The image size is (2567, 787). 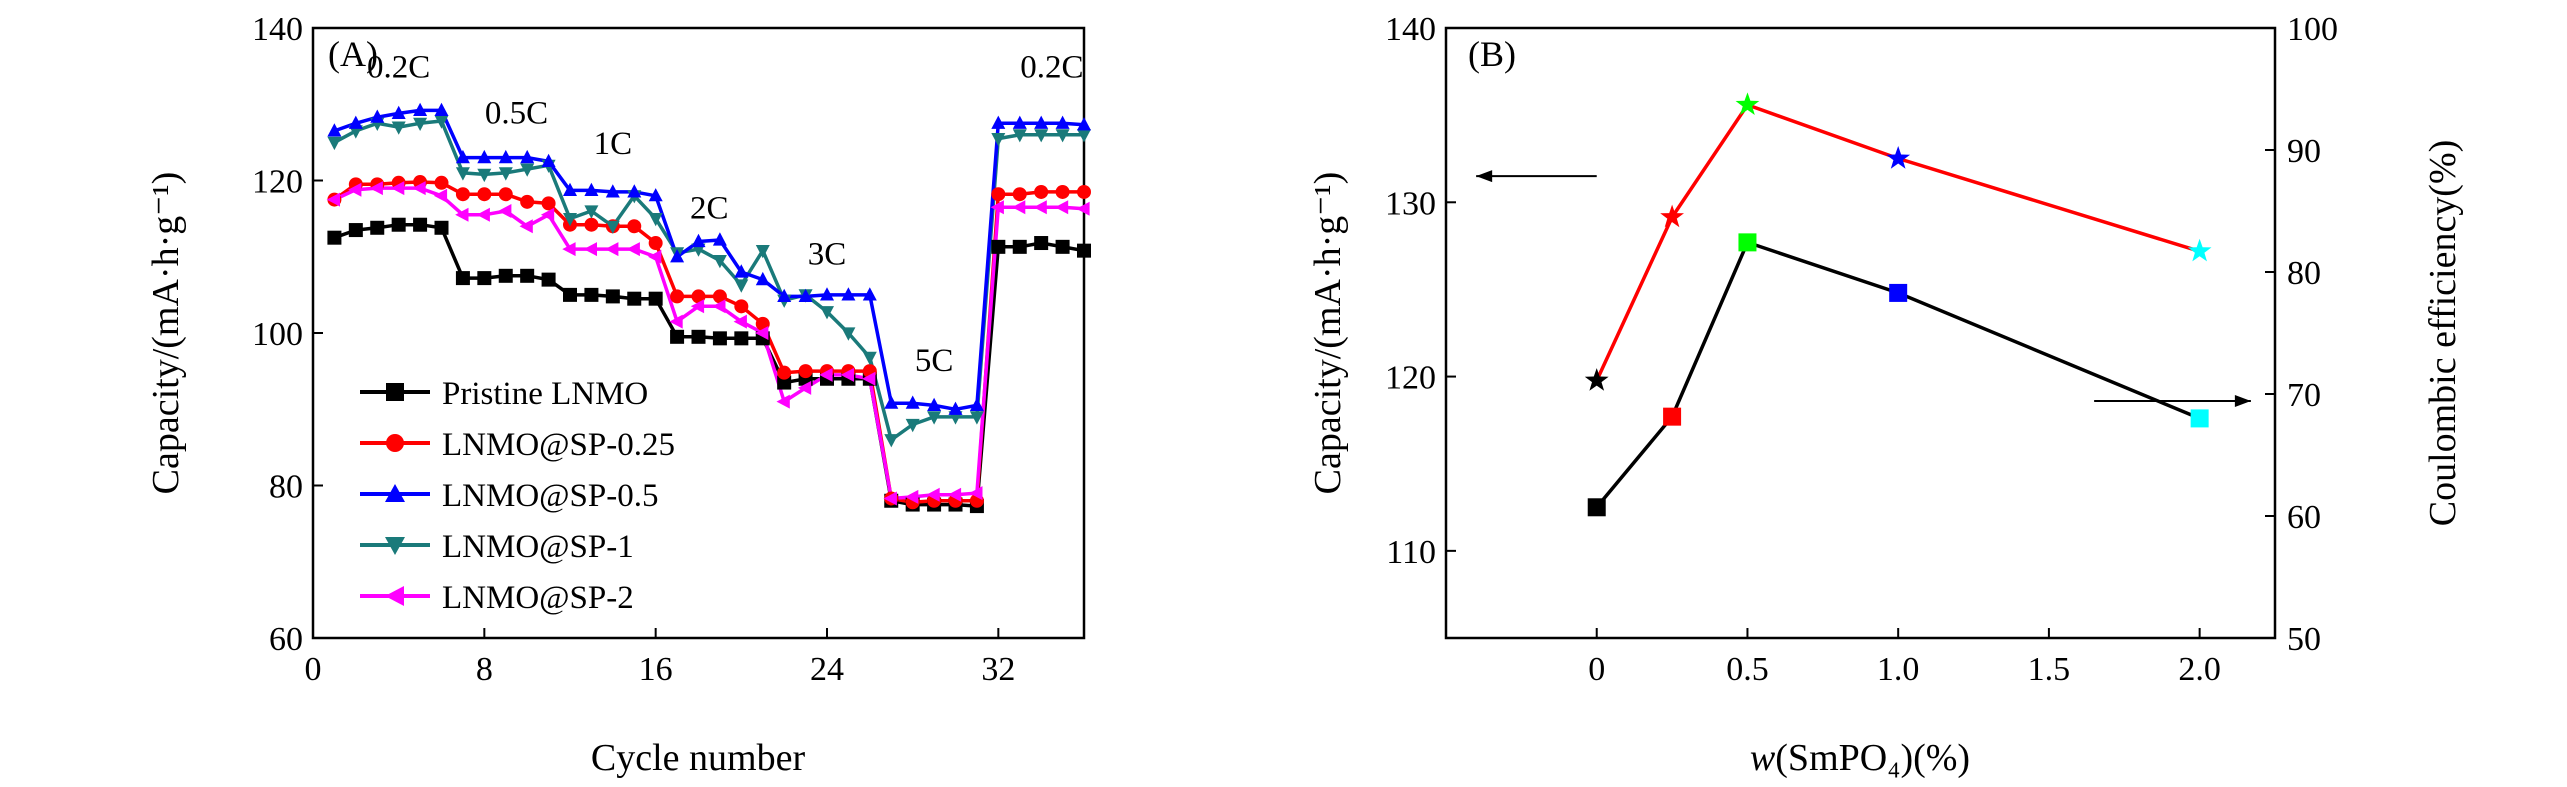 What do you see at coordinates (516, 113) in the screenshot?
I see `chart-a-rate-label: 0.5C` at bounding box center [516, 113].